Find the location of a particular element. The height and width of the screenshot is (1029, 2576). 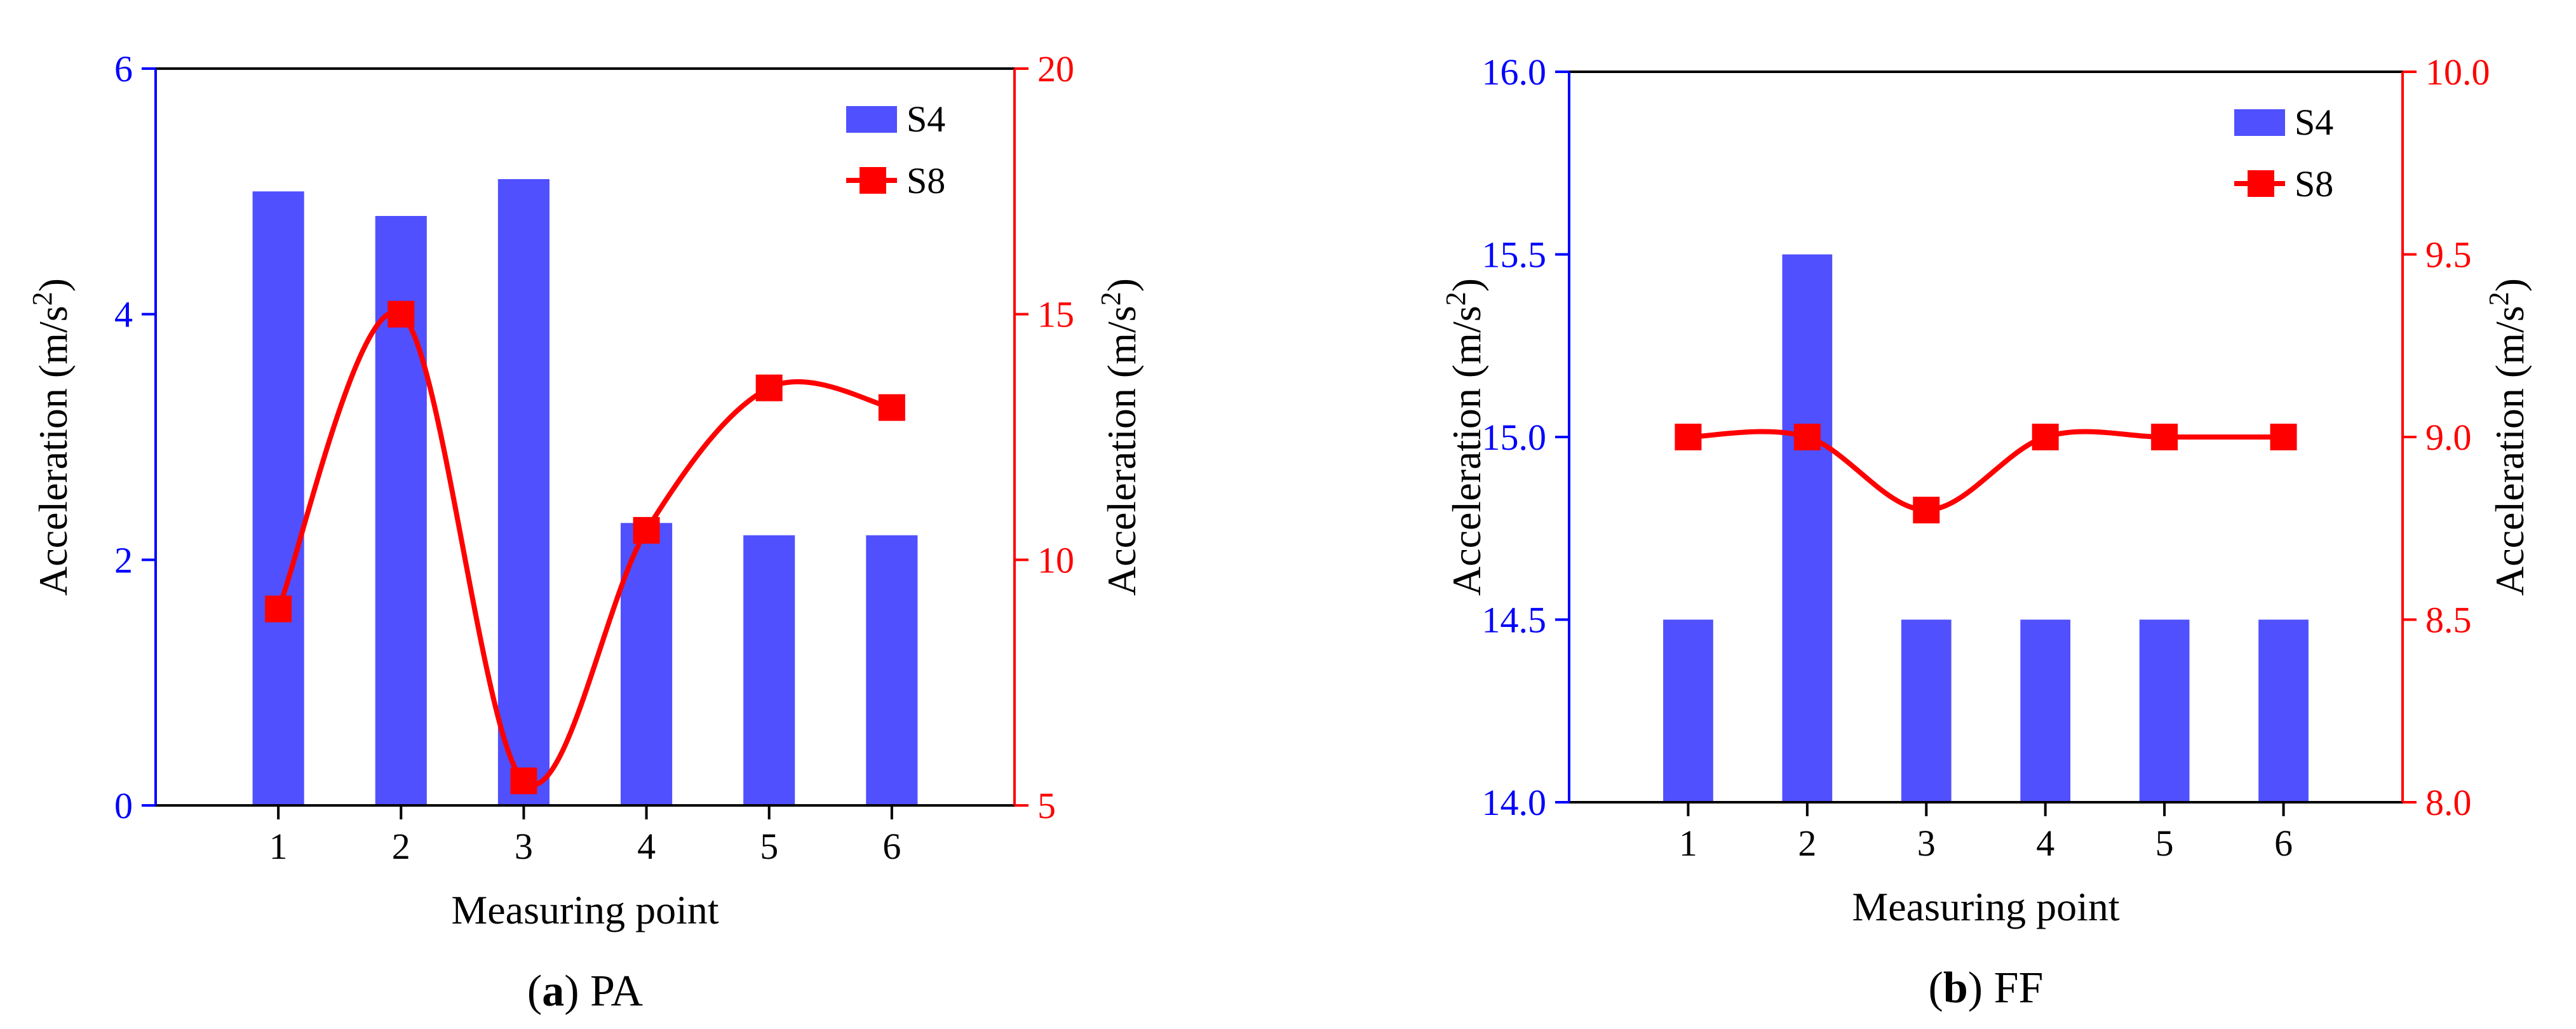

right-y-tick-label: 8.5 is located at coordinates (2448, 620).